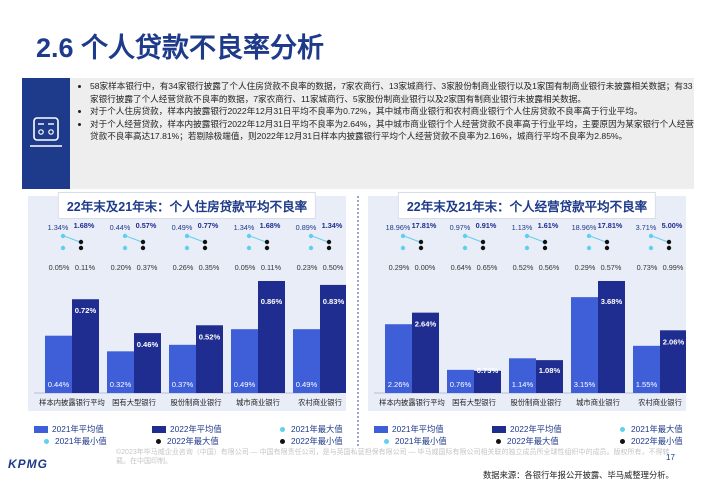 This screenshot has width=710, height=491. Describe the element at coordinates (486, 225) in the screenshot. I see `label-max2022: 0.91%` at that location.